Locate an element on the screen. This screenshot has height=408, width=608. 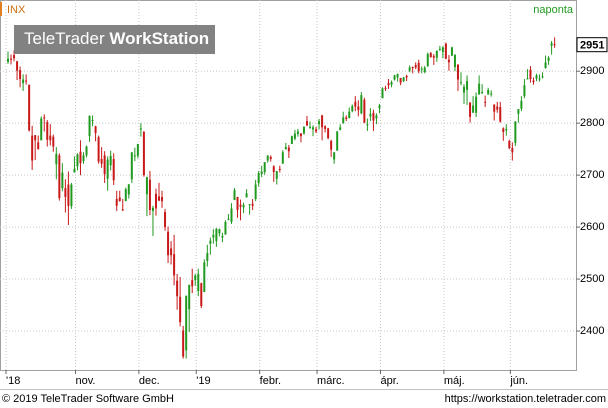
y-tick-label: 2500 is located at coordinates (592, 279).